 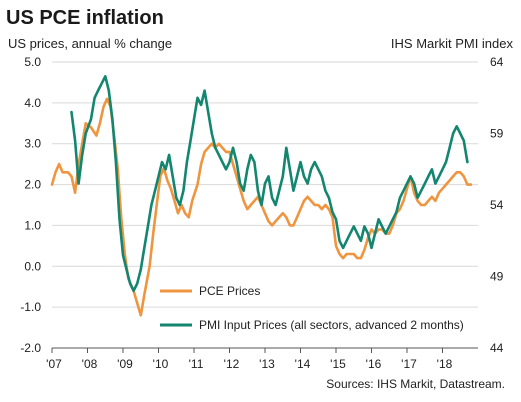 What do you see at coordinates (32, 144) in the screenshot?
I see `left-tick-label: 3.0` at bounding box center [32, 144].